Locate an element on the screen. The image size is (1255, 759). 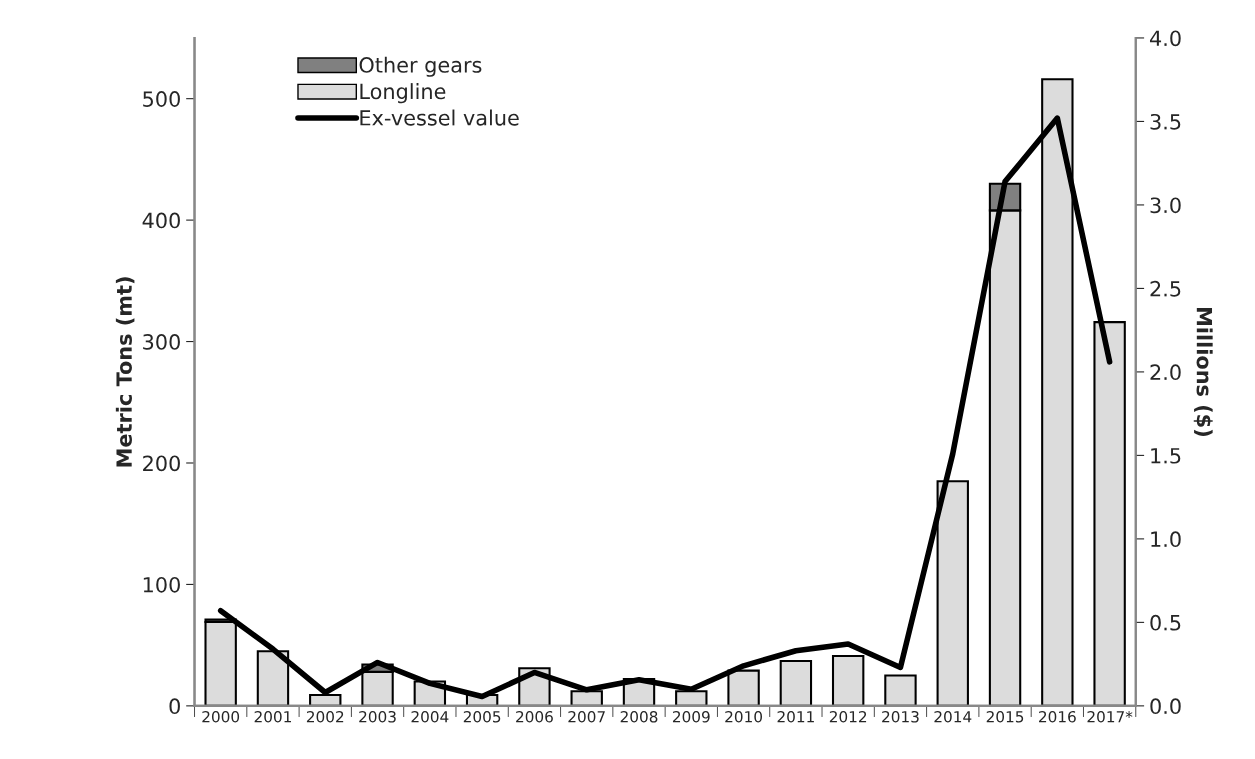
x-tick-label: 2008 is located at coordinates (639, 717).